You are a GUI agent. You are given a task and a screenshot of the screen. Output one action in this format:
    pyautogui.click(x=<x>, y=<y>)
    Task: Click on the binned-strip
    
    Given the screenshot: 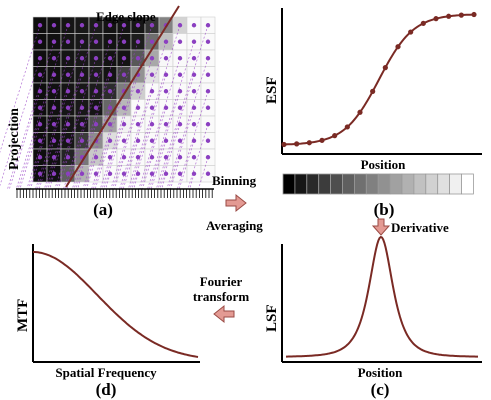 What is the action you would take?
    pyautogui.click(x=378, y=184)
    